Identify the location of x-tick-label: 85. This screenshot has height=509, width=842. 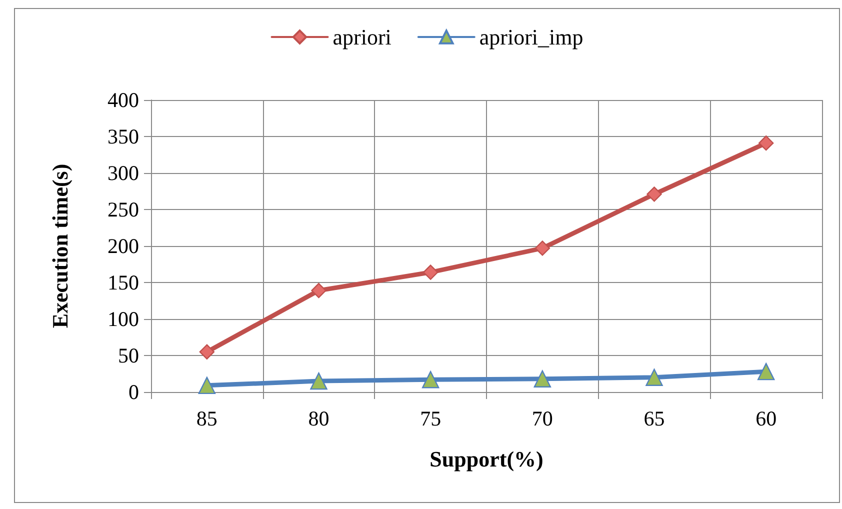
(207, 418).